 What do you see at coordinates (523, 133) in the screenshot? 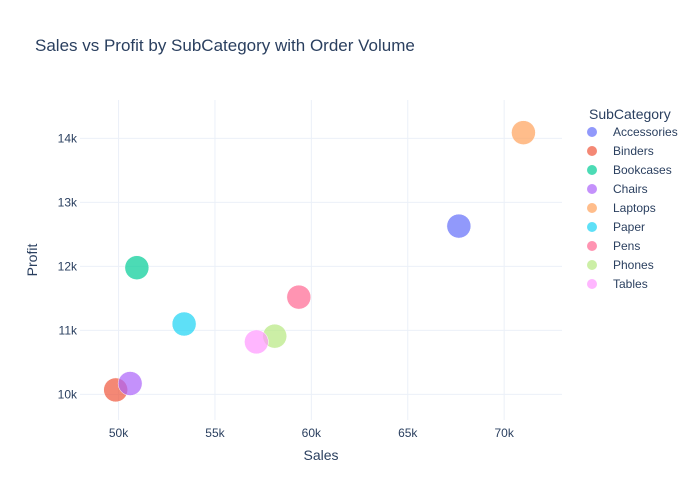
I see `data-point-laptops` at bounding box center [523, 133].